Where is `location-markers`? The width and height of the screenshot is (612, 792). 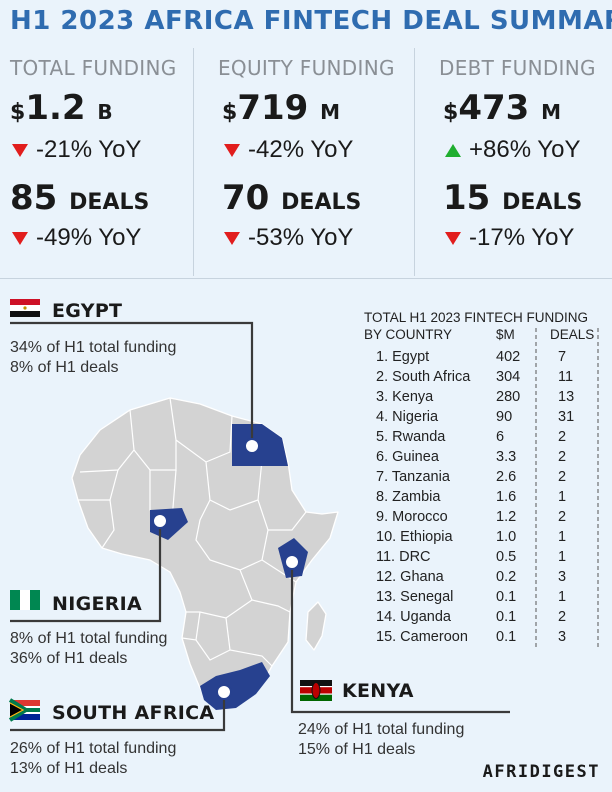
location-markers is located at coordinates (226, 569).